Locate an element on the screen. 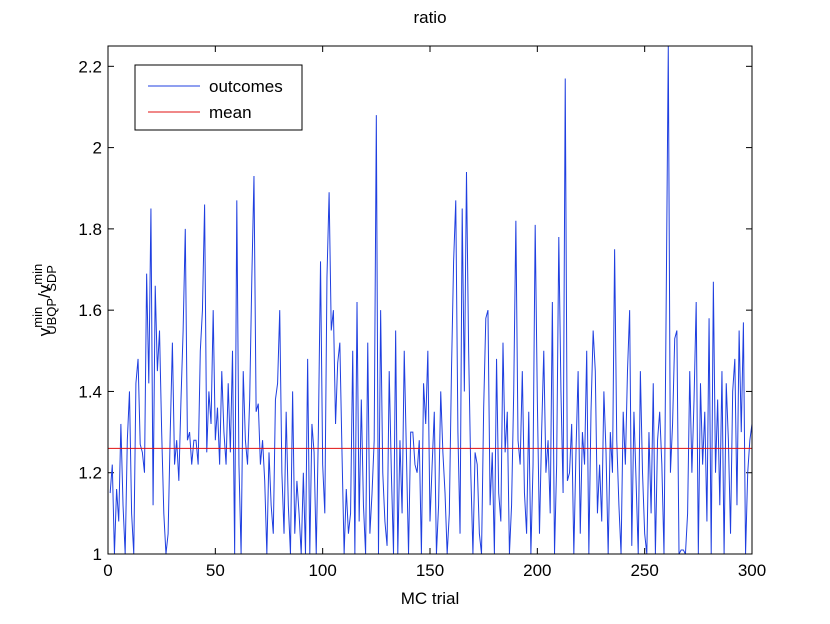 The image size is (830, 624). y-tick-label: 1.4 is located at coordinates (90, 391).